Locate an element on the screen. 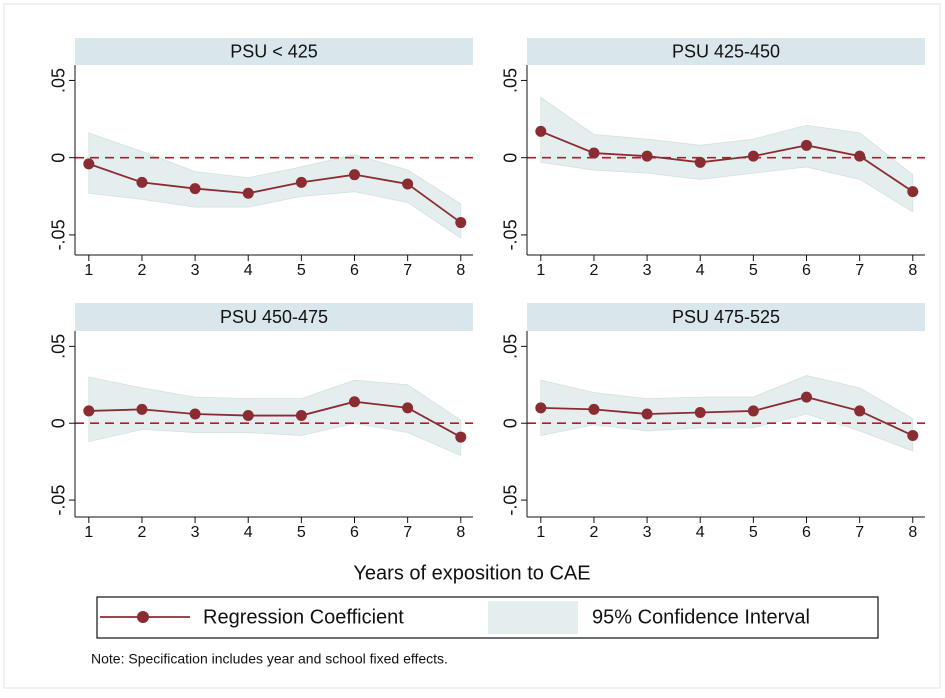 This screenshot has height=698, width=945. legend-marker is located at coordinates (143, 617).